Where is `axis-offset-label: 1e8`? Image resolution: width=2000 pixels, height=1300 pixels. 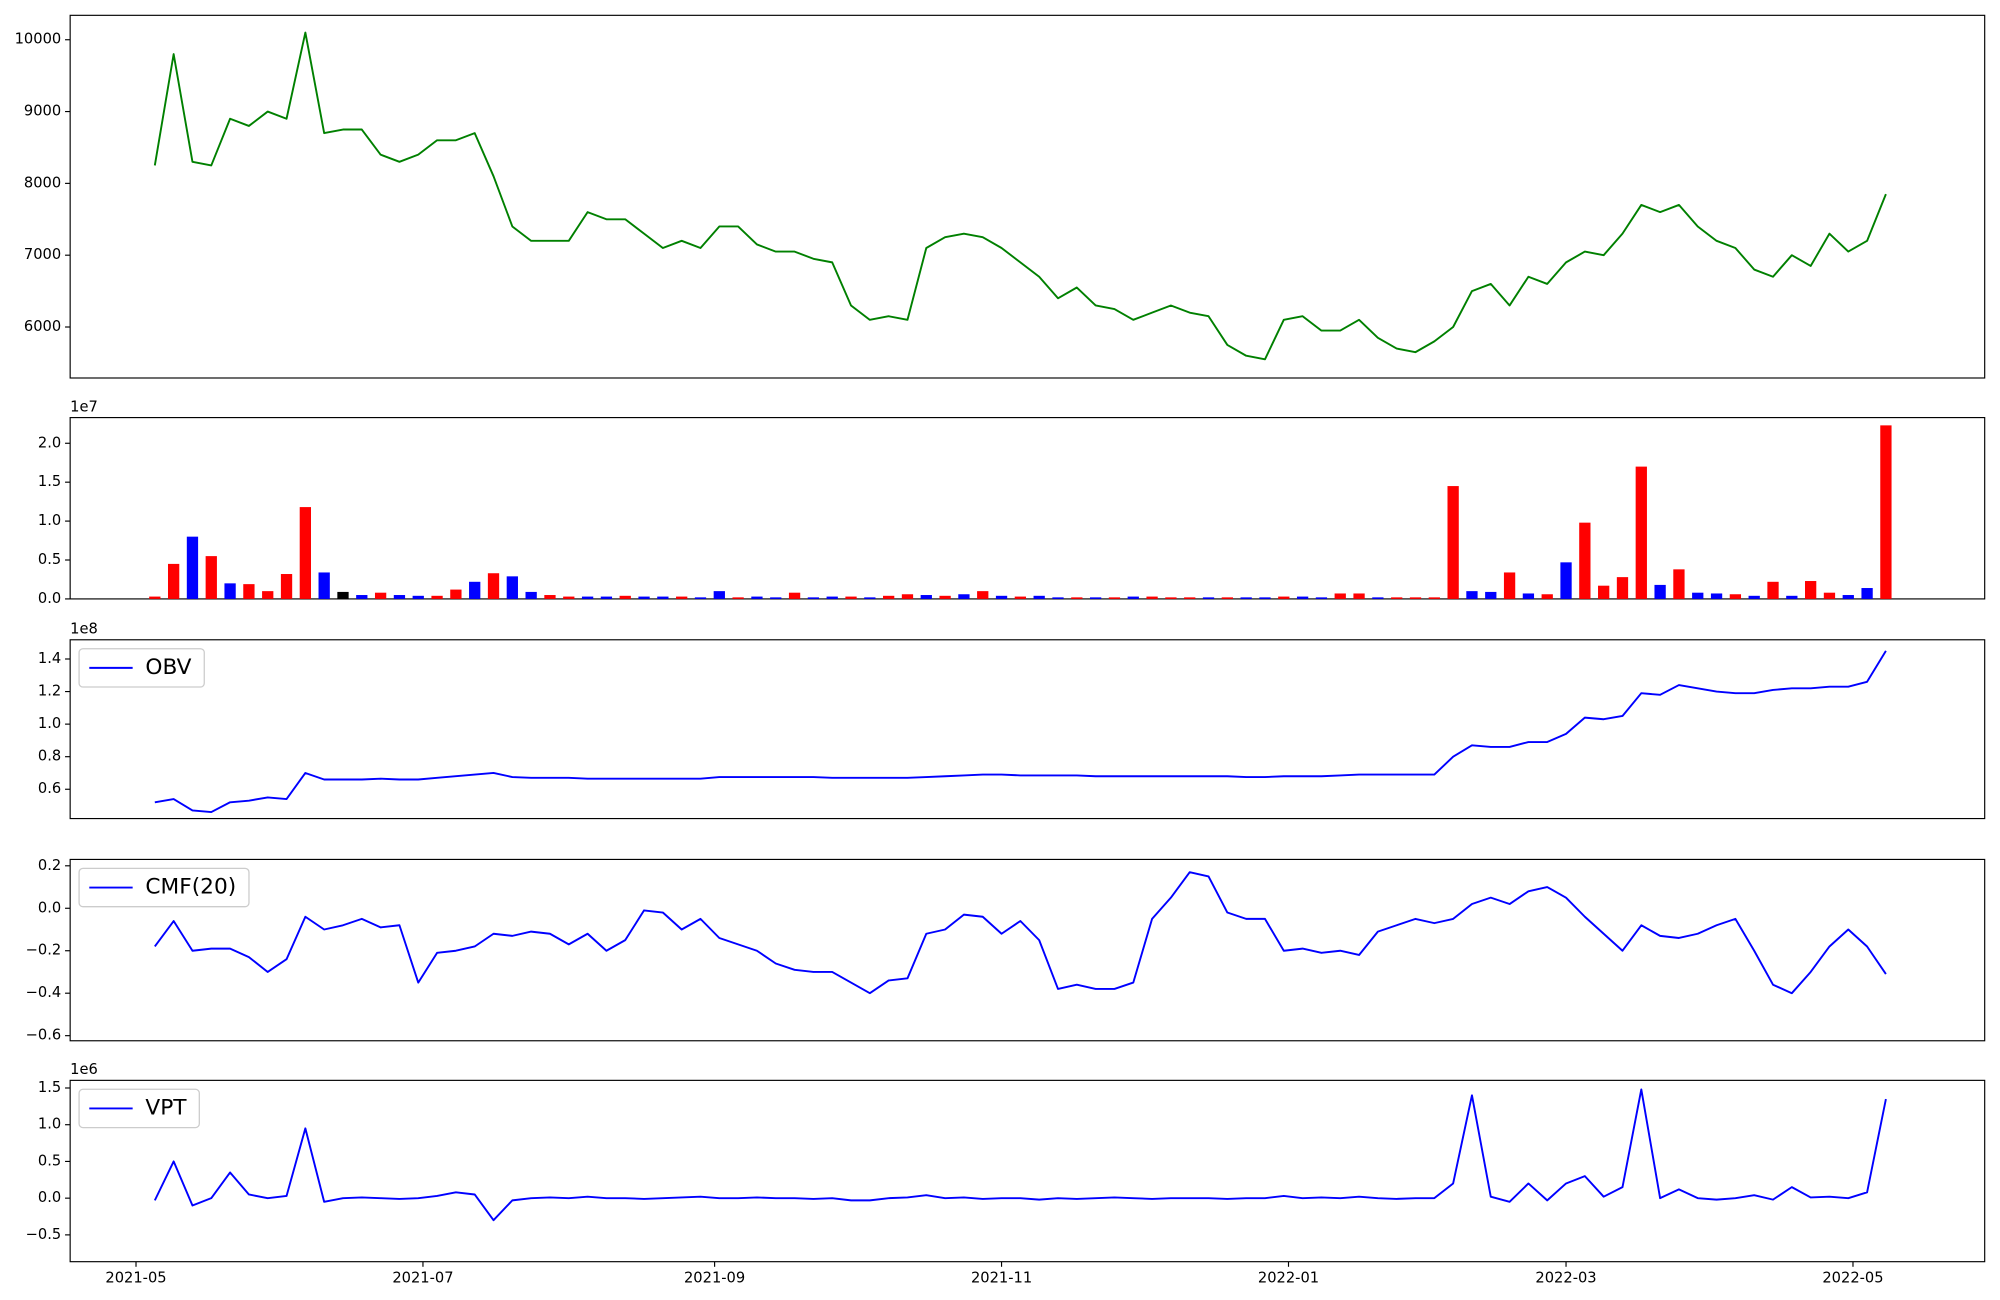
axis-offset-label: 1e8 is located at coordinates (84, 629).